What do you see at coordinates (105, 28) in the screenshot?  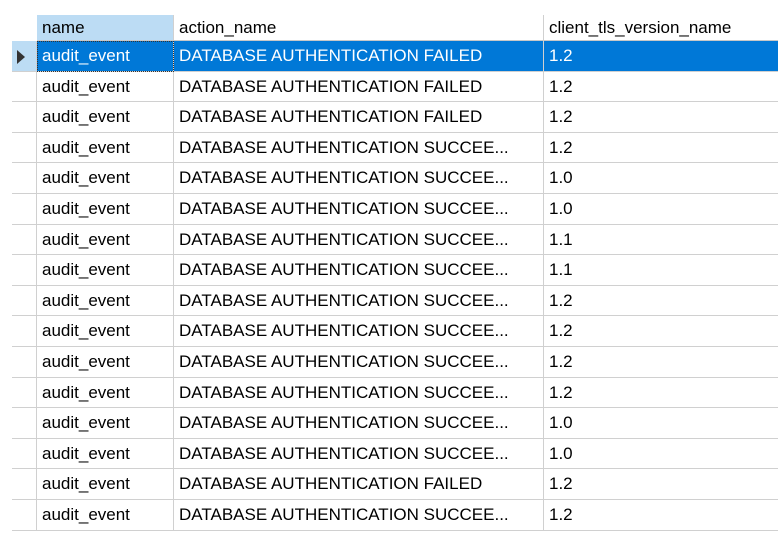 I see `column-header-name: name` at bounding box center [105, 28].